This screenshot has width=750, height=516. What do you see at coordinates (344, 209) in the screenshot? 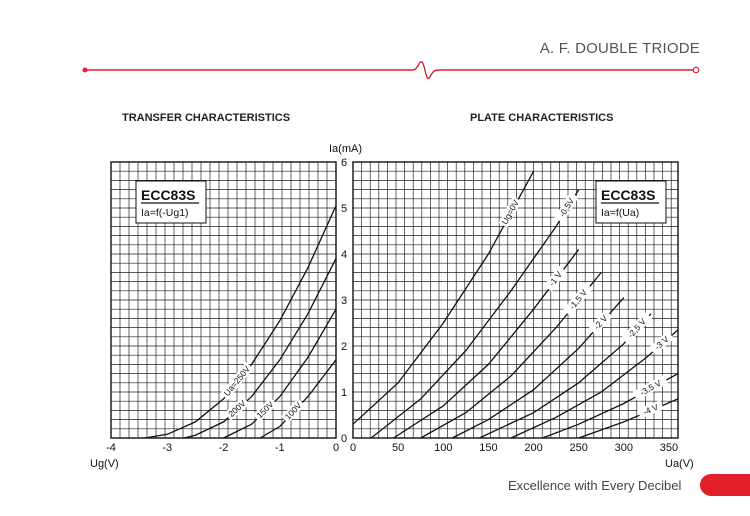
I see `transfer-y-tick-label: 5` at bounding box center [344, 209].